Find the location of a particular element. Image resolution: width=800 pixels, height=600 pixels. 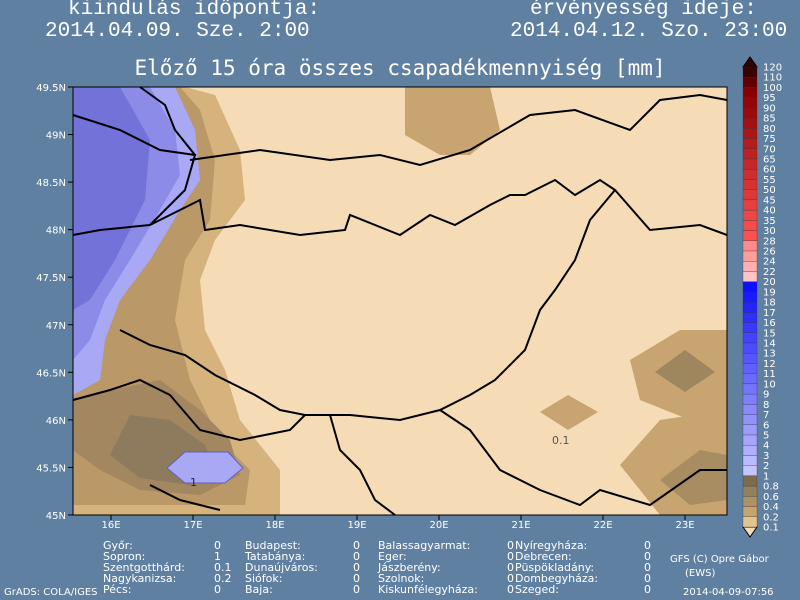

lat-label: 45.5N is located at coordinates (51, 468).